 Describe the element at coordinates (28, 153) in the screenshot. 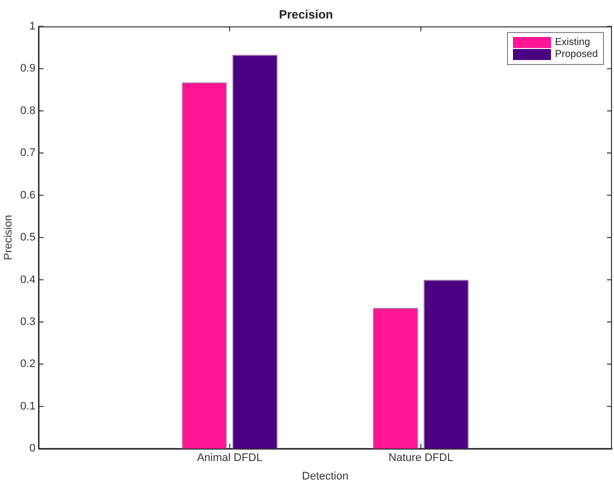

I see `y-tick-label: 0.7` at that location.